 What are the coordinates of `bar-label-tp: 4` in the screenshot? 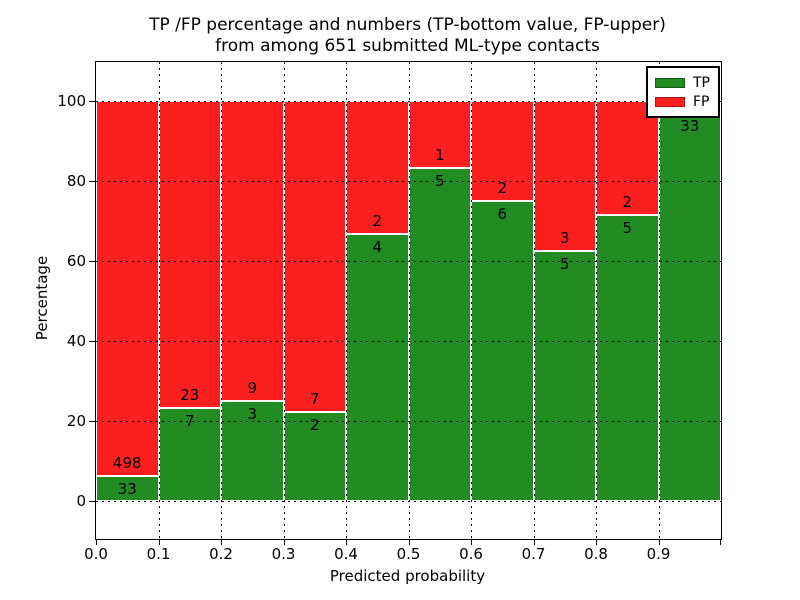 It's located at (377, 247).